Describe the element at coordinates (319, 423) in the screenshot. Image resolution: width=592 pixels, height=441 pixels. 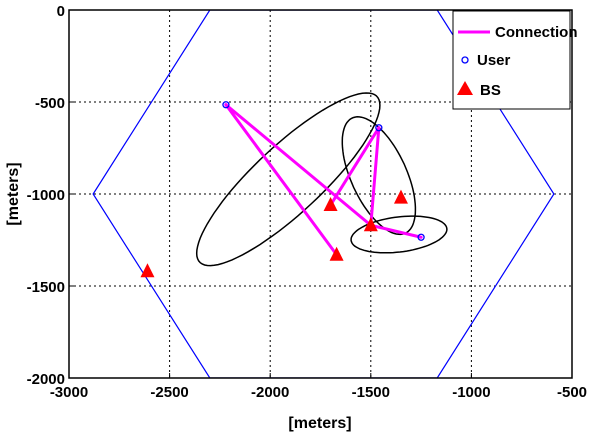
I see `x-axis-label: [meters]` at that location.